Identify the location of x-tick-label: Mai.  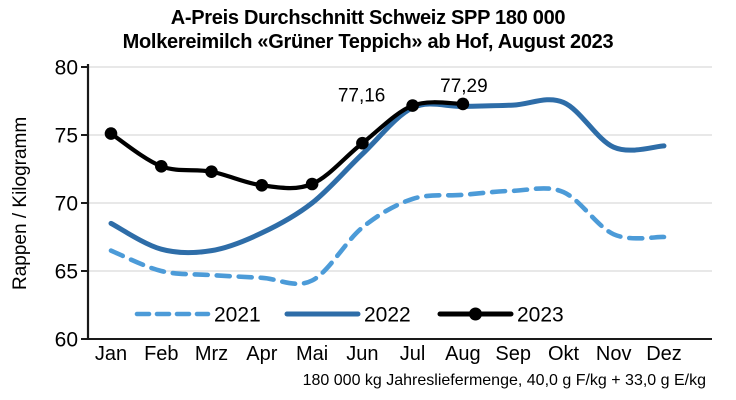
(312, 354).